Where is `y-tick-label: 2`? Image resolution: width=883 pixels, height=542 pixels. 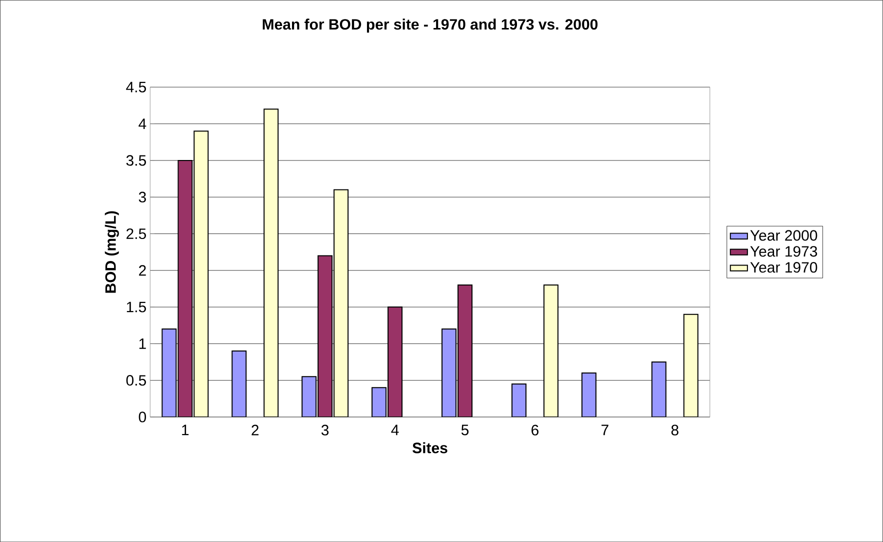 y-tick-label: 2 is located at coordinates (142, 270).